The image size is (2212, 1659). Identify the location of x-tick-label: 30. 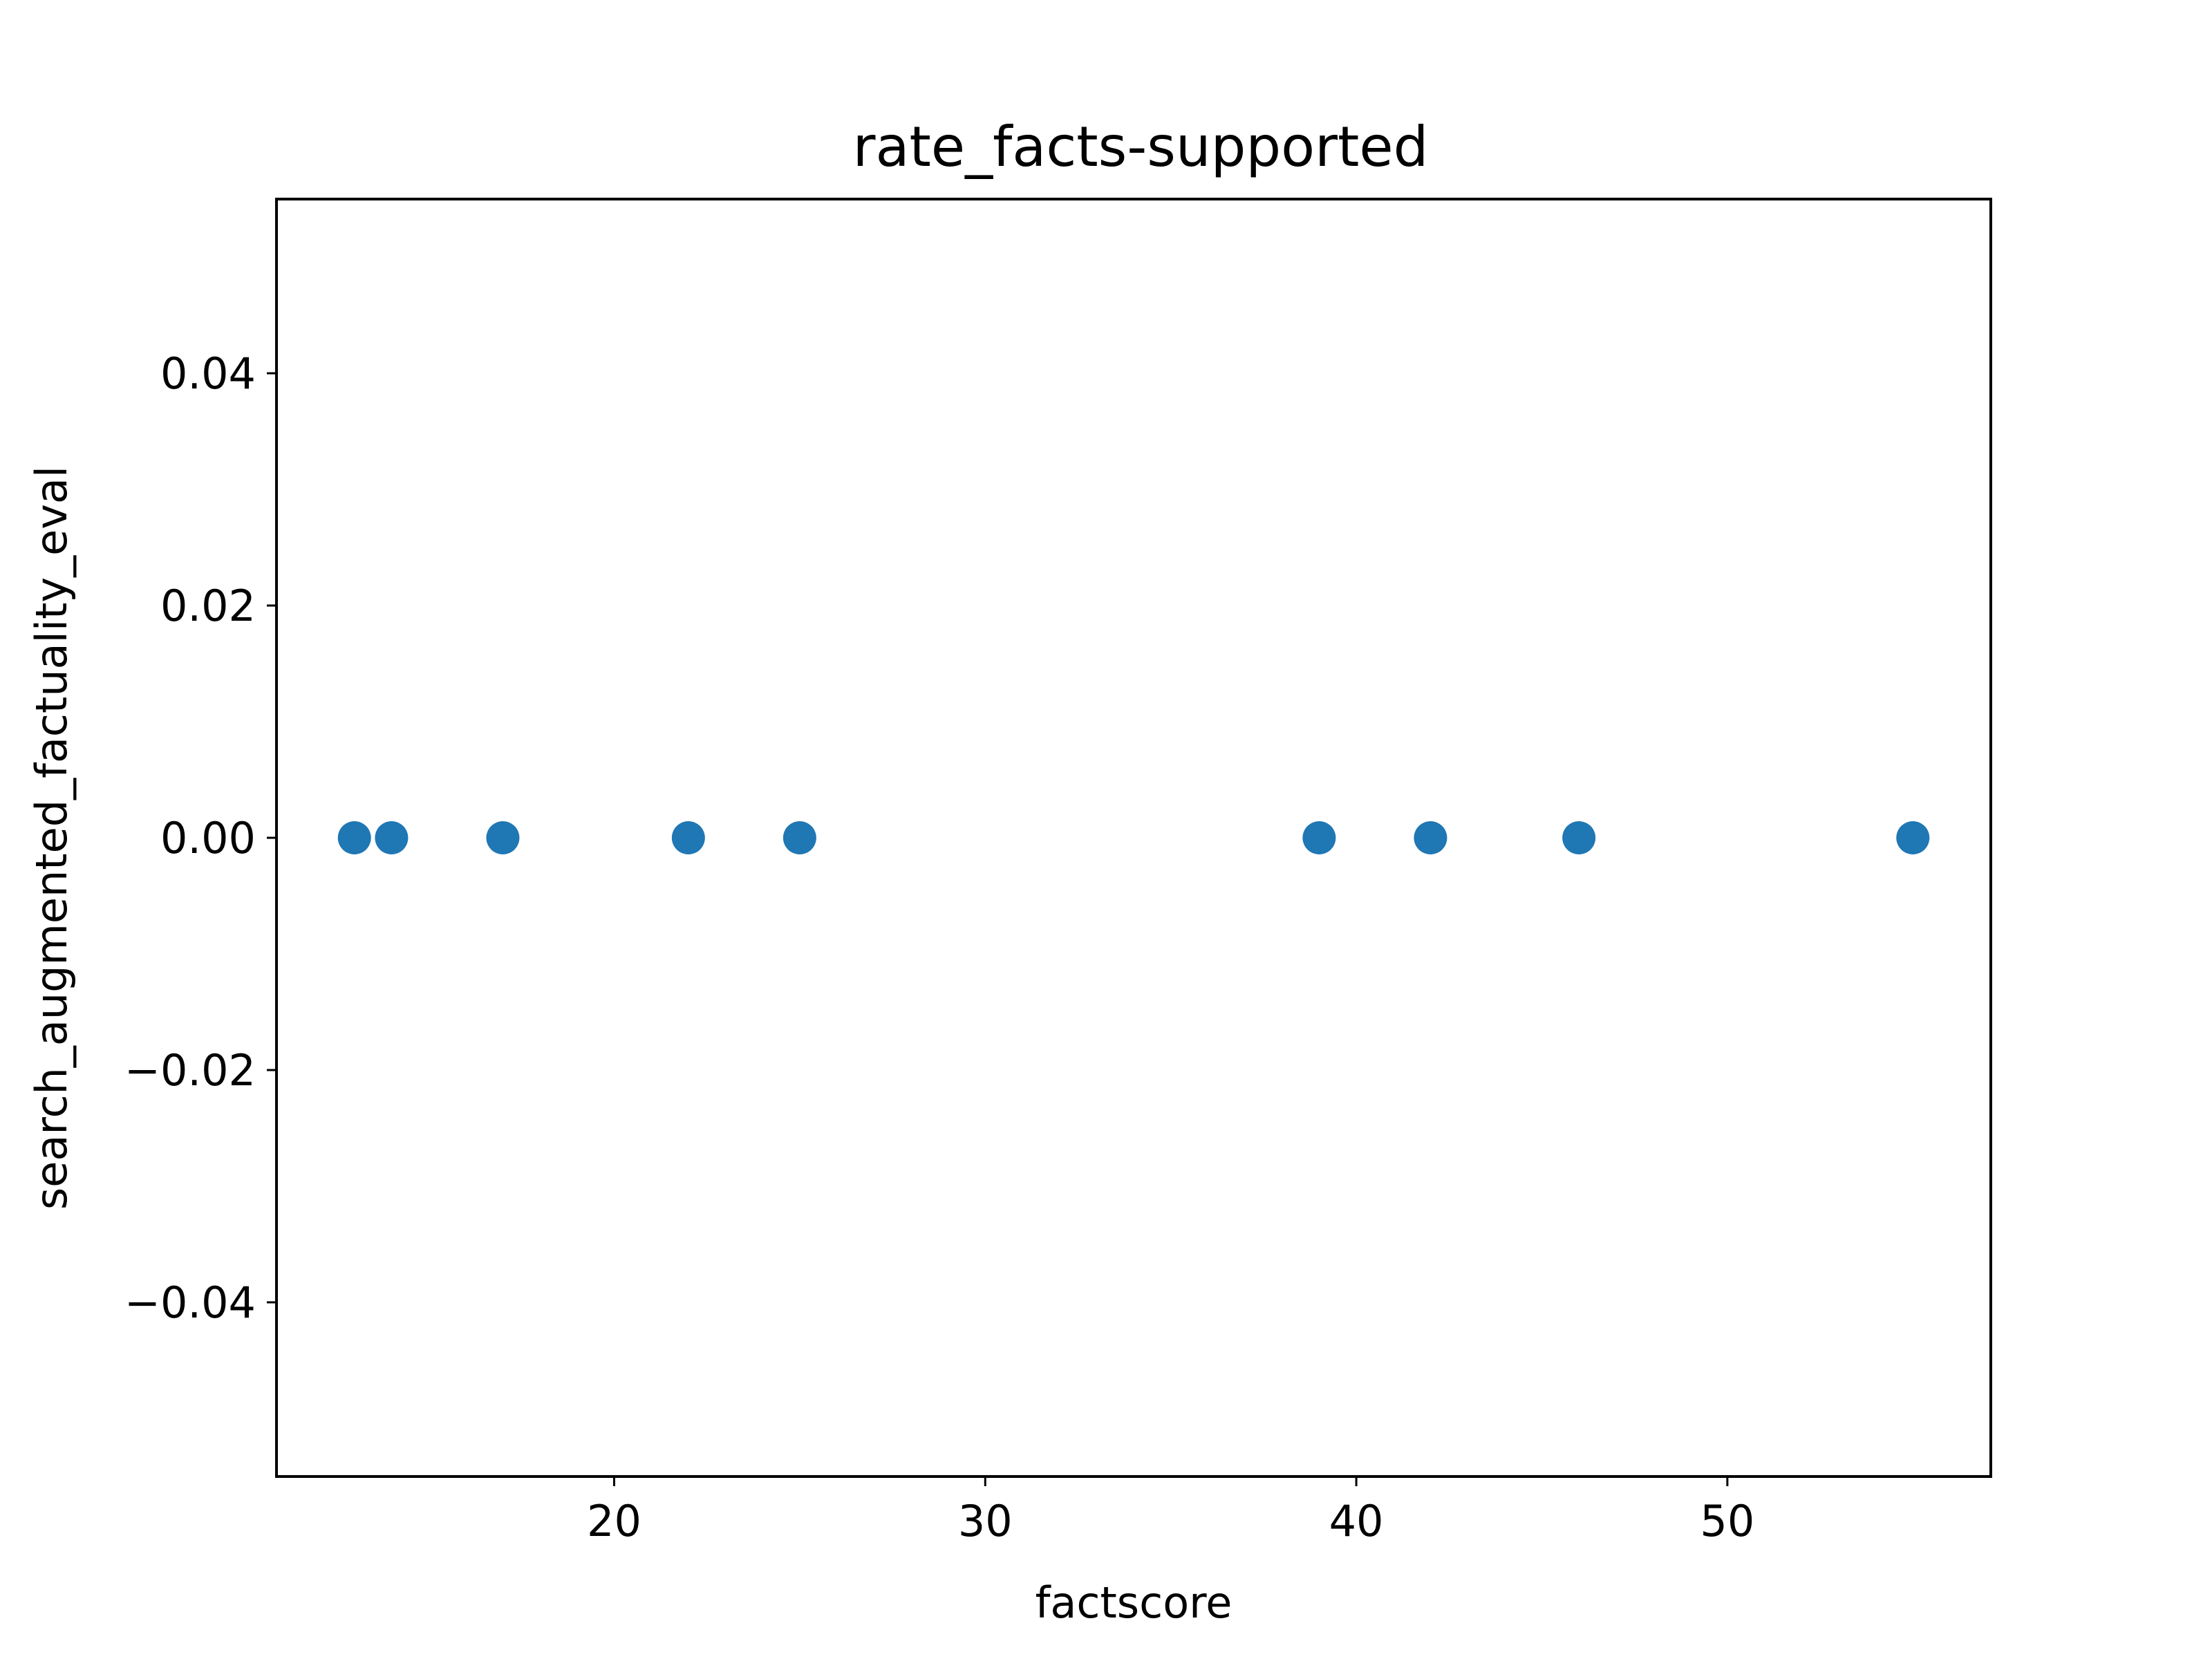
(985, 1521).